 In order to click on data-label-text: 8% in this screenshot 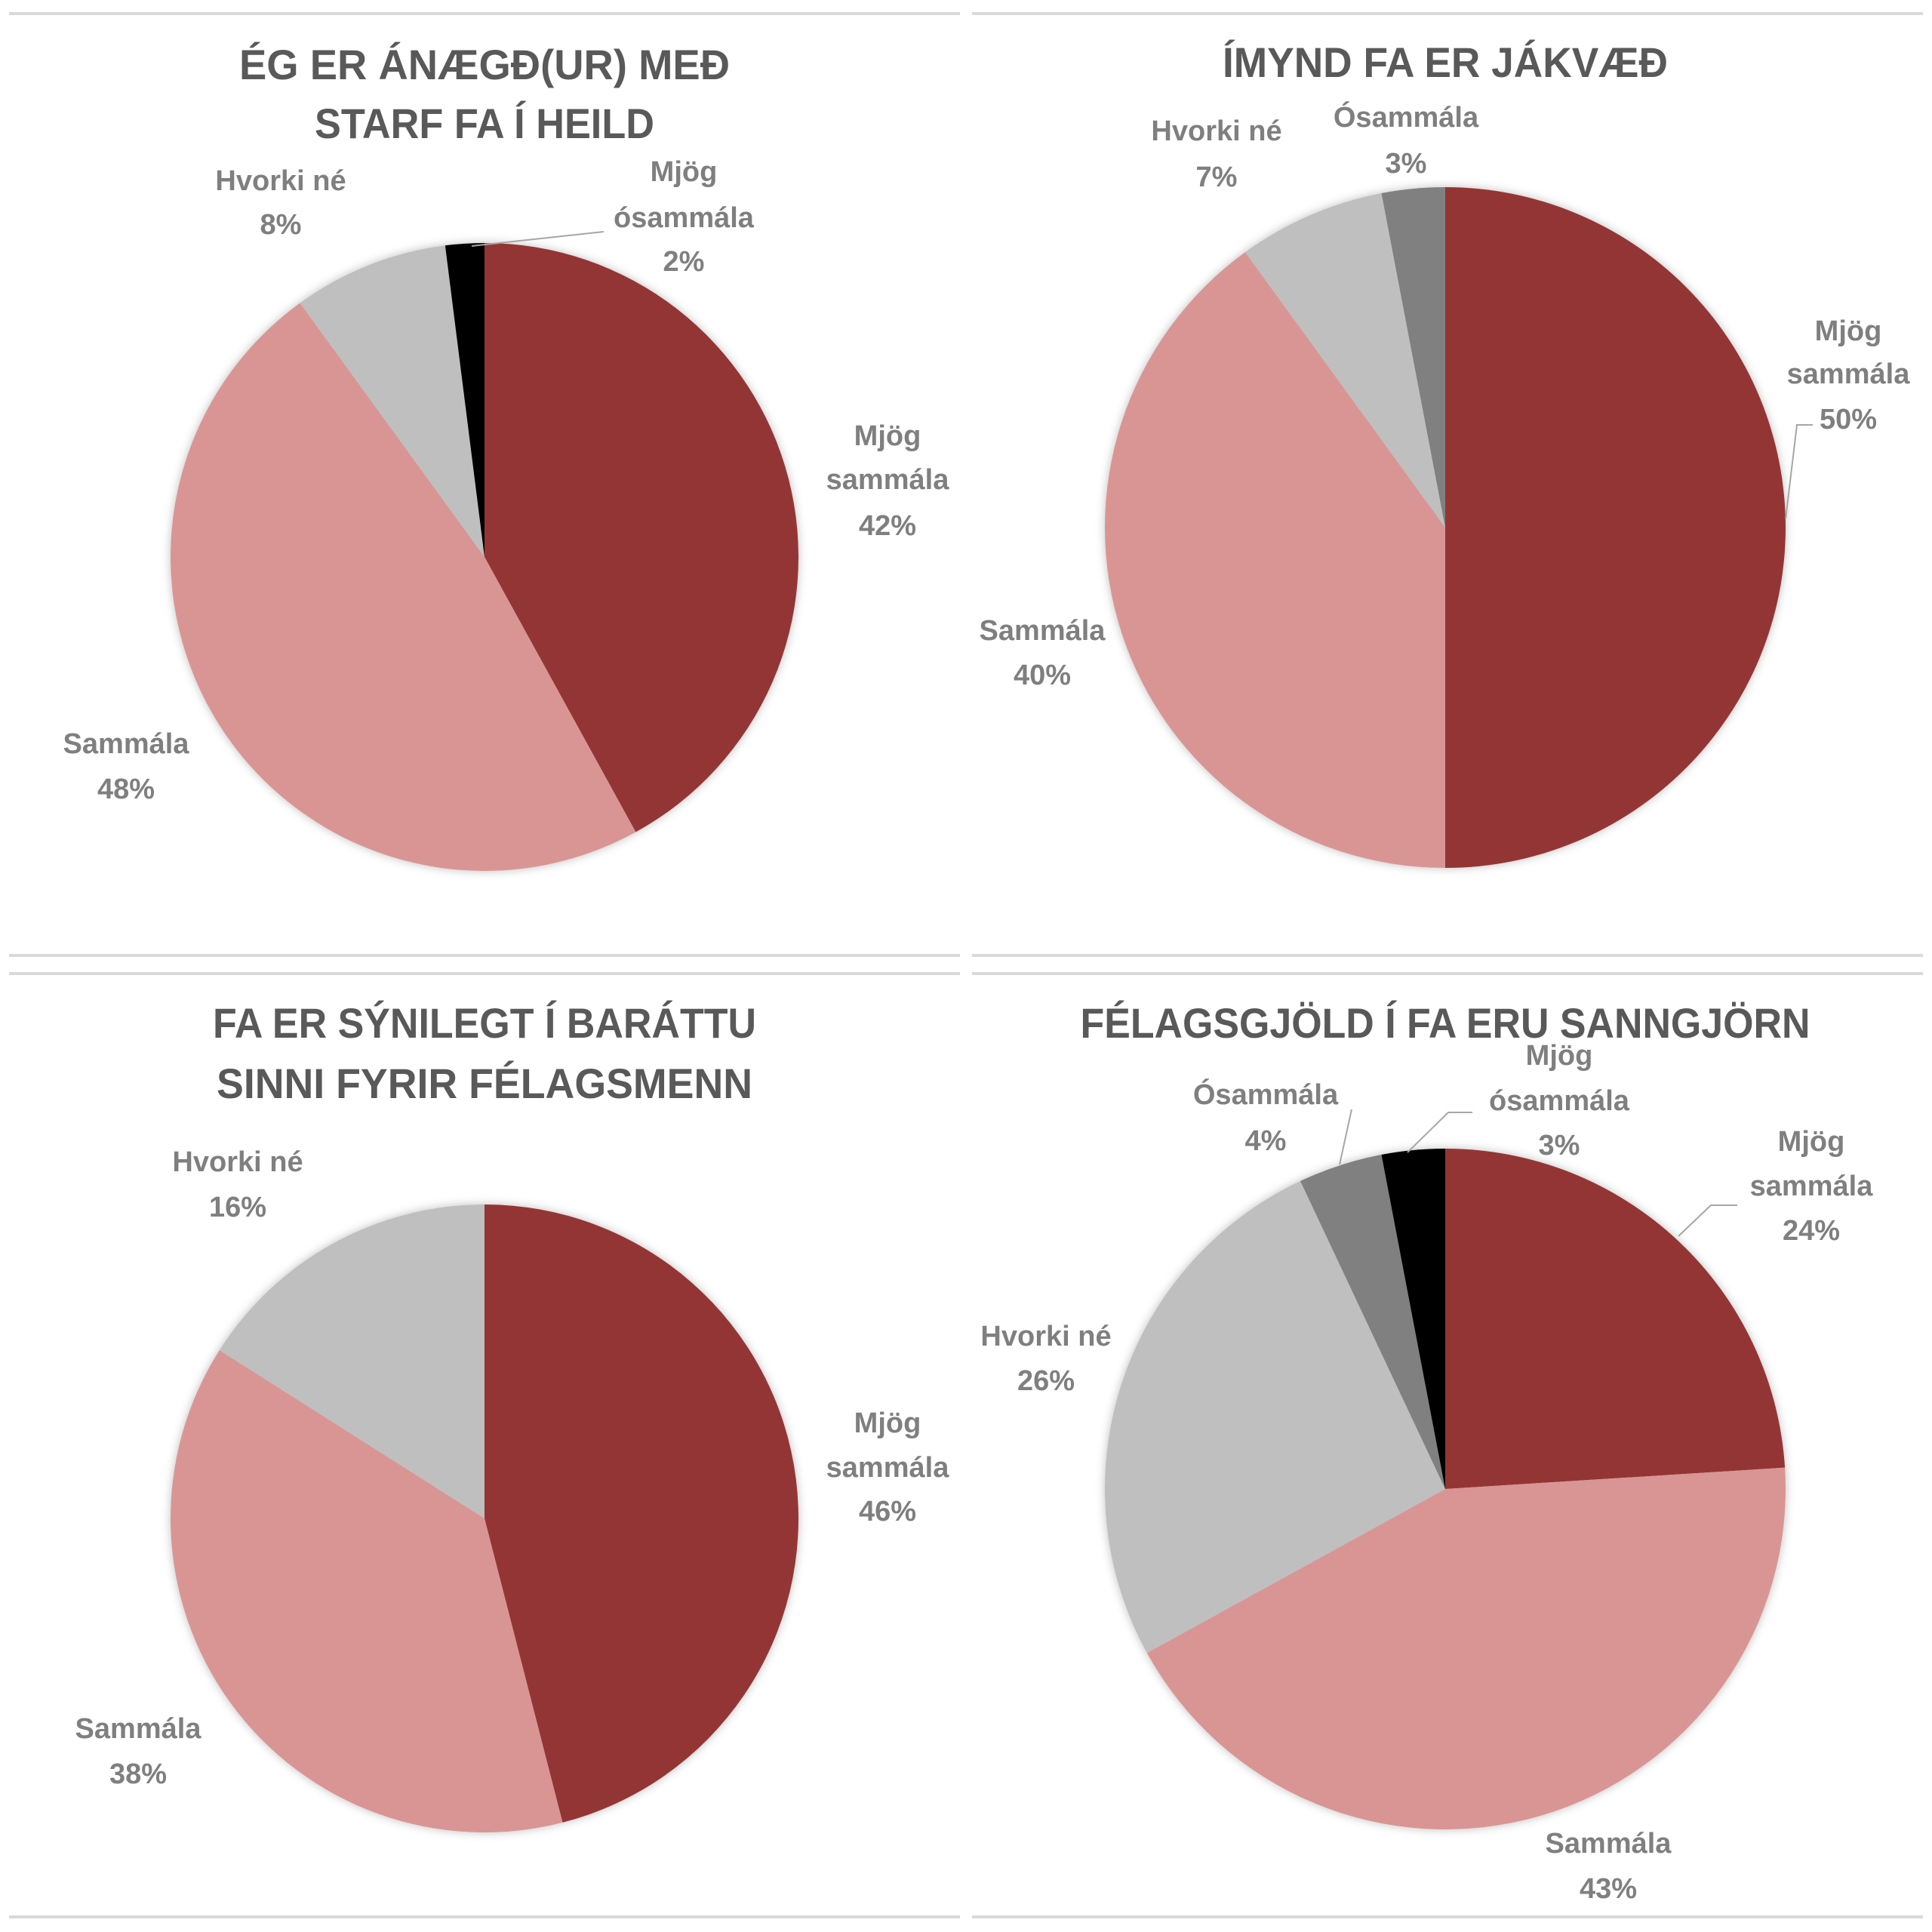, I will do `click(281, 225)`.